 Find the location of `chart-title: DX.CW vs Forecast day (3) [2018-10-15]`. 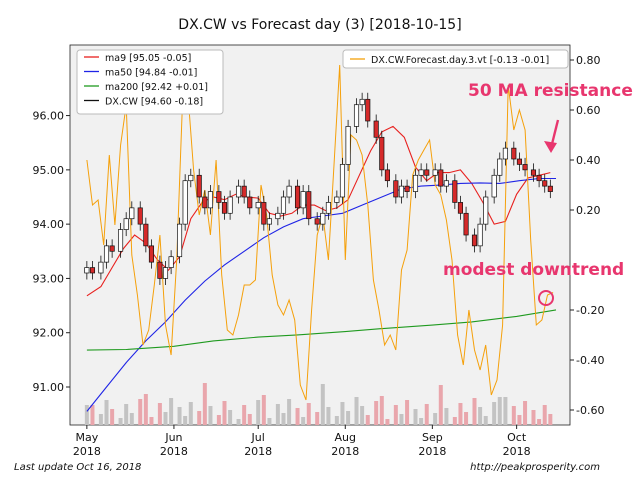

chart-title: DX.CW vs Forecast day (3) [2018-10-15] is located at coordinates (319, 25).